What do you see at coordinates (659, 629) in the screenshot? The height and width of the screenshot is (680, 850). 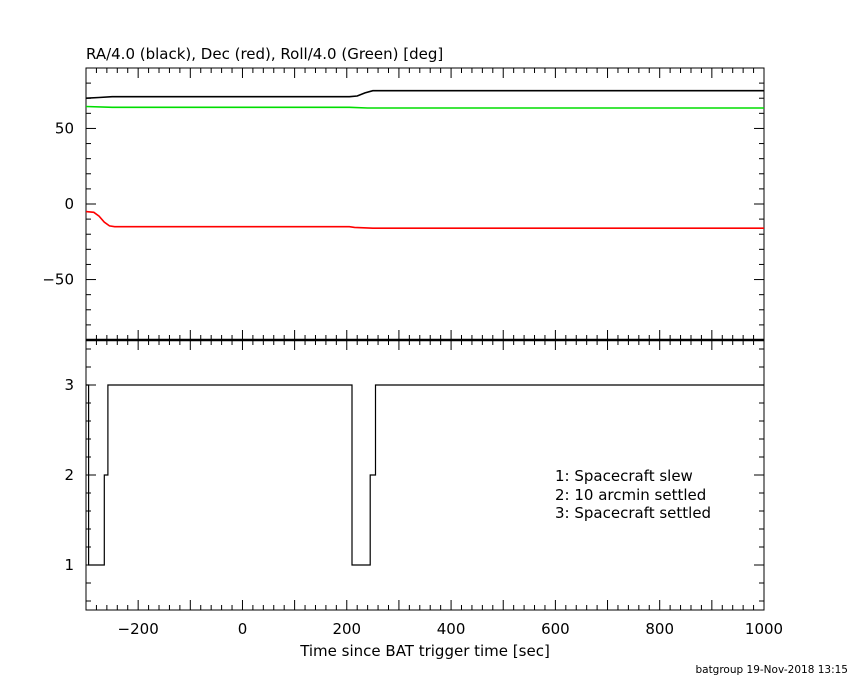 I see `x-tick-label: 800` at bounding box center [659, 629].